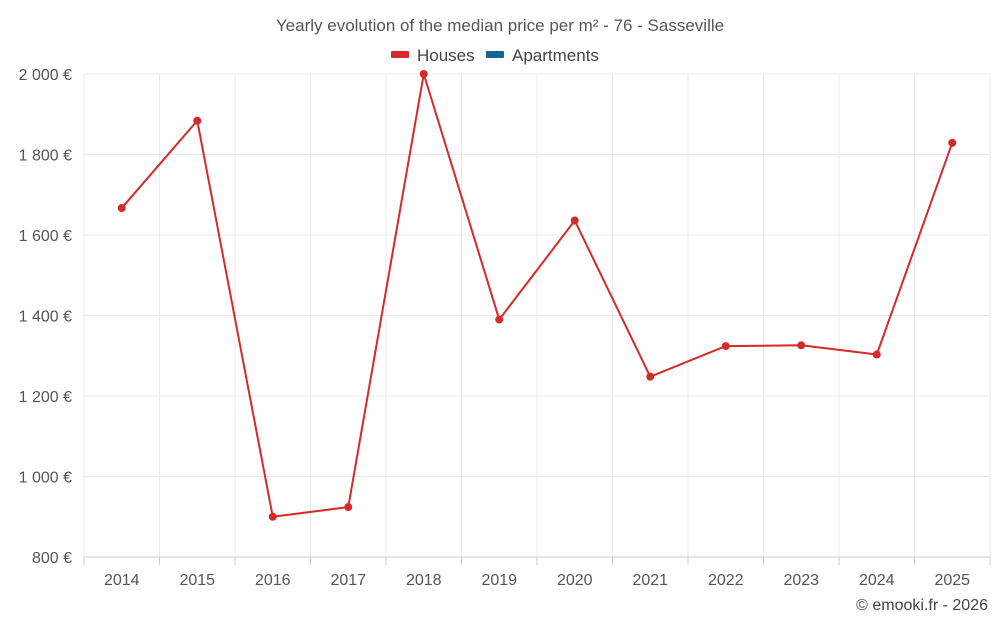 The width and height of the screenshot is (1000, 625). Describe the element at coordinates (400, 54) in the screenshot. I see `legend-swatch-houses` at that location.